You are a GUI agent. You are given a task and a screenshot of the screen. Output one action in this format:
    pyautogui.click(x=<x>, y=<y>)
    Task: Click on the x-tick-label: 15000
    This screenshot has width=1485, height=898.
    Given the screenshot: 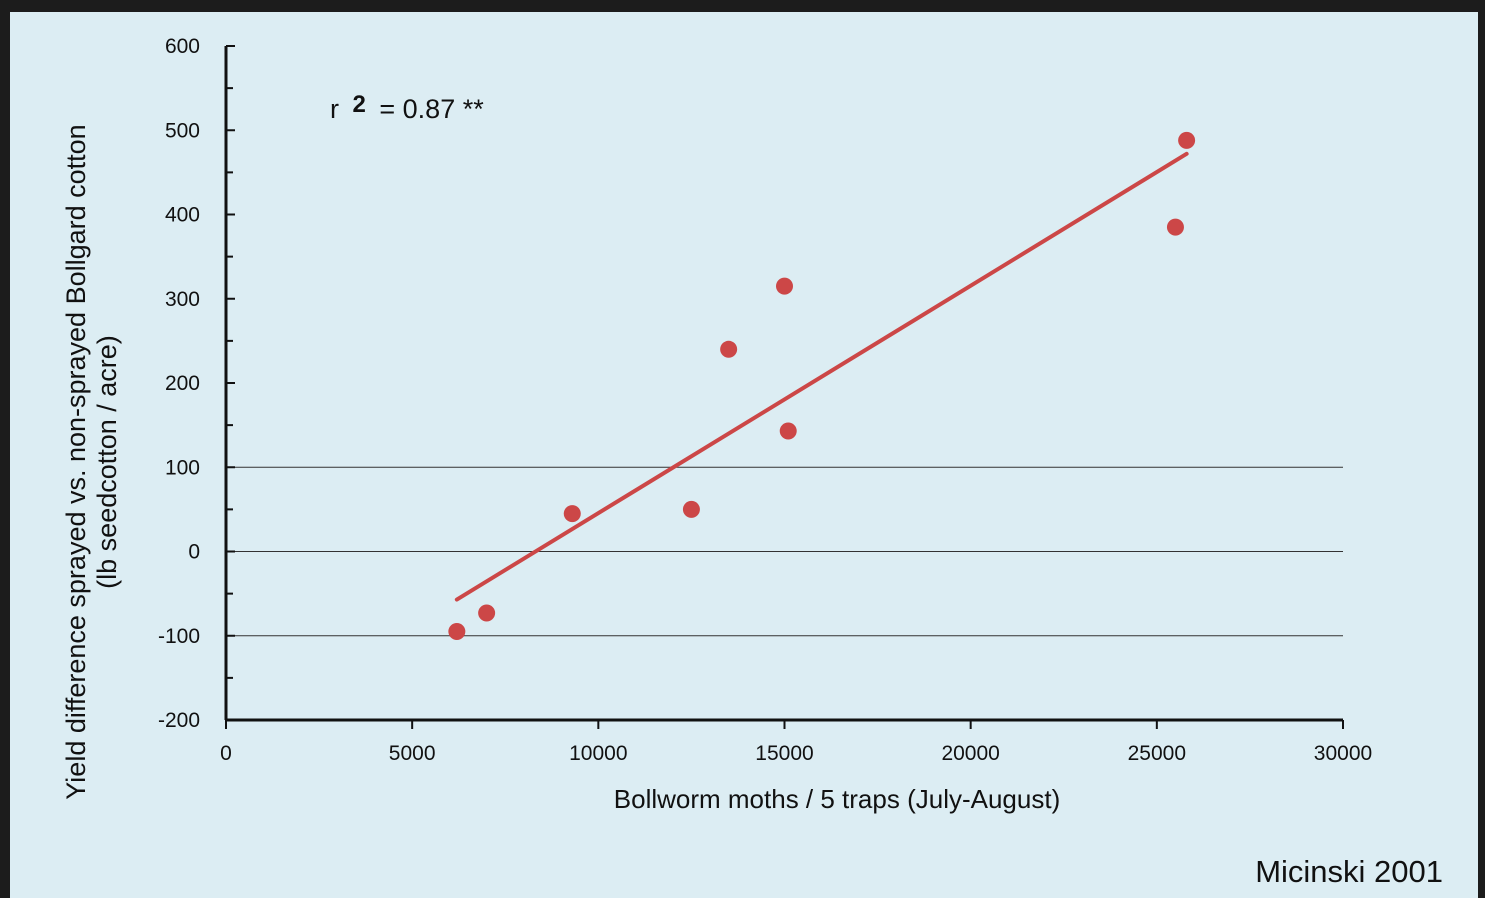 What is the action you would take?
    pyautogui.click(x=784, y=753)
    